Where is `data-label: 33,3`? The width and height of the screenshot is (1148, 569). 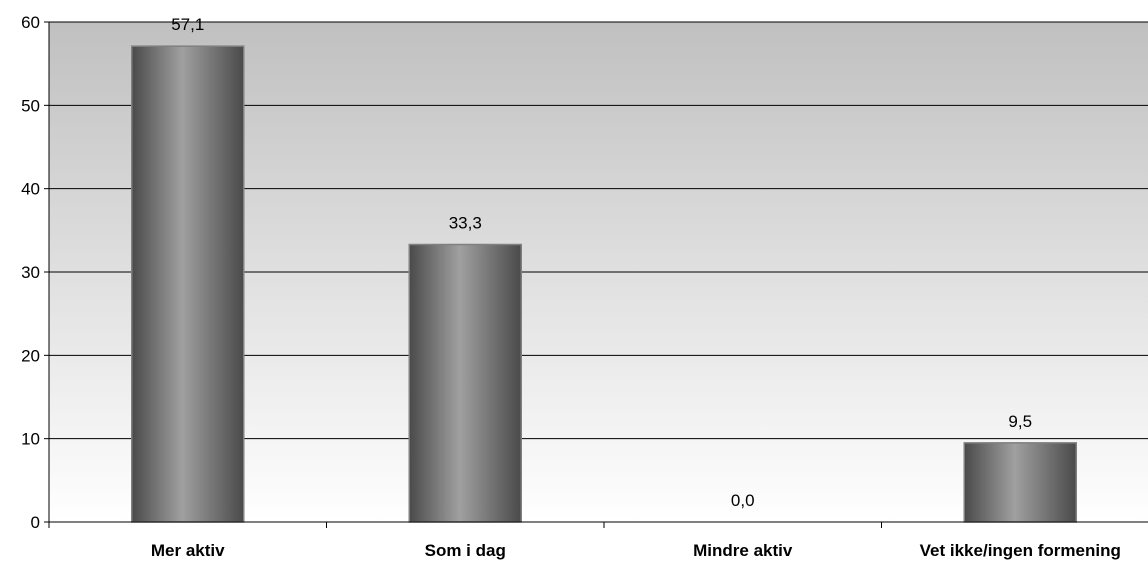 data-label: 33,3 is located at coordinates (465, 223).